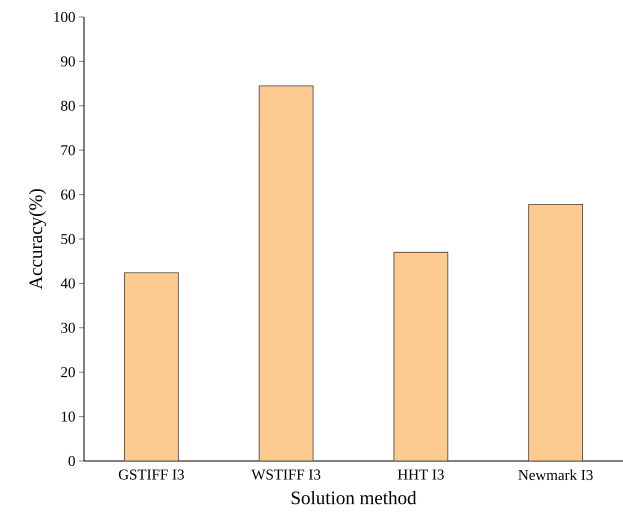 The width and height of the screenshot is (623, 526). What do you see at coordinates (68, 327) in the screenshot?
I see `y-tick-label: 30` at bounding box center [68, 327].